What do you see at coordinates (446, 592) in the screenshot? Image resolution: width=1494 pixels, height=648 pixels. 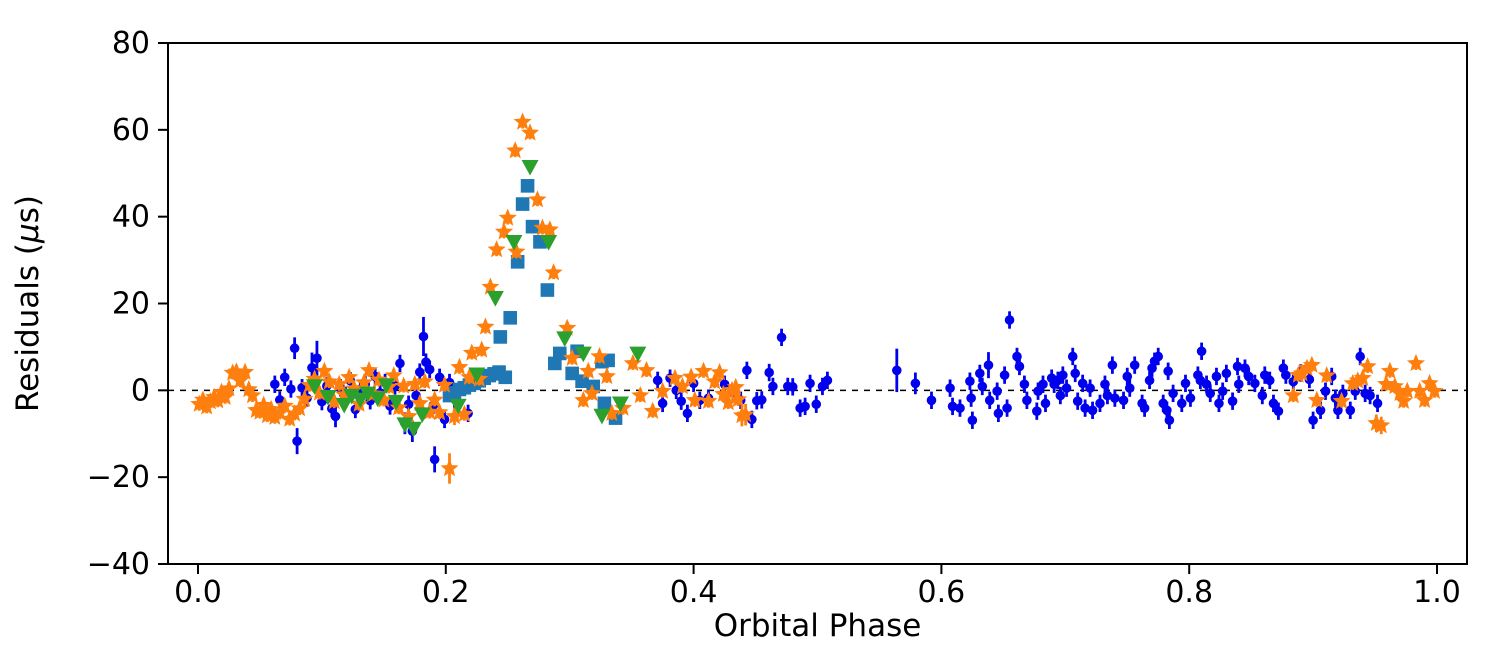 I see `x-axis-tick-label: 0.2` at bounding box center [446, 592].